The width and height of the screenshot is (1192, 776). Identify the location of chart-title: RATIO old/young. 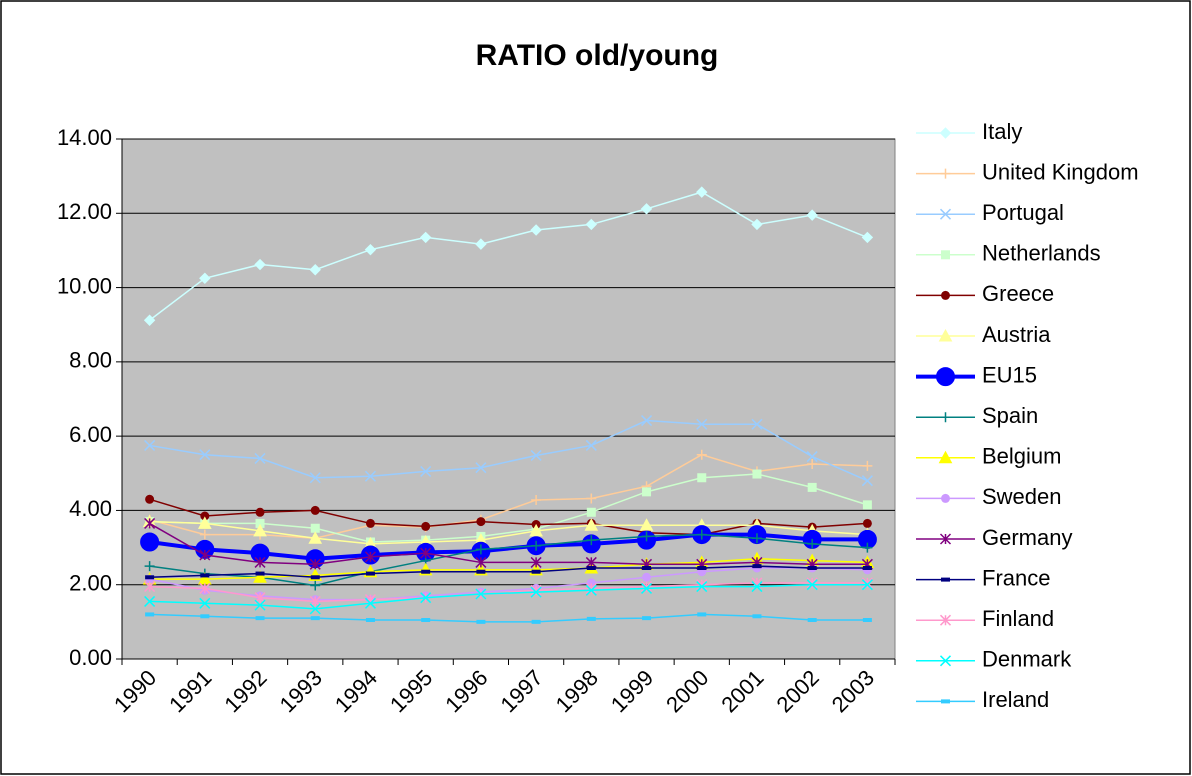
(597, 55).